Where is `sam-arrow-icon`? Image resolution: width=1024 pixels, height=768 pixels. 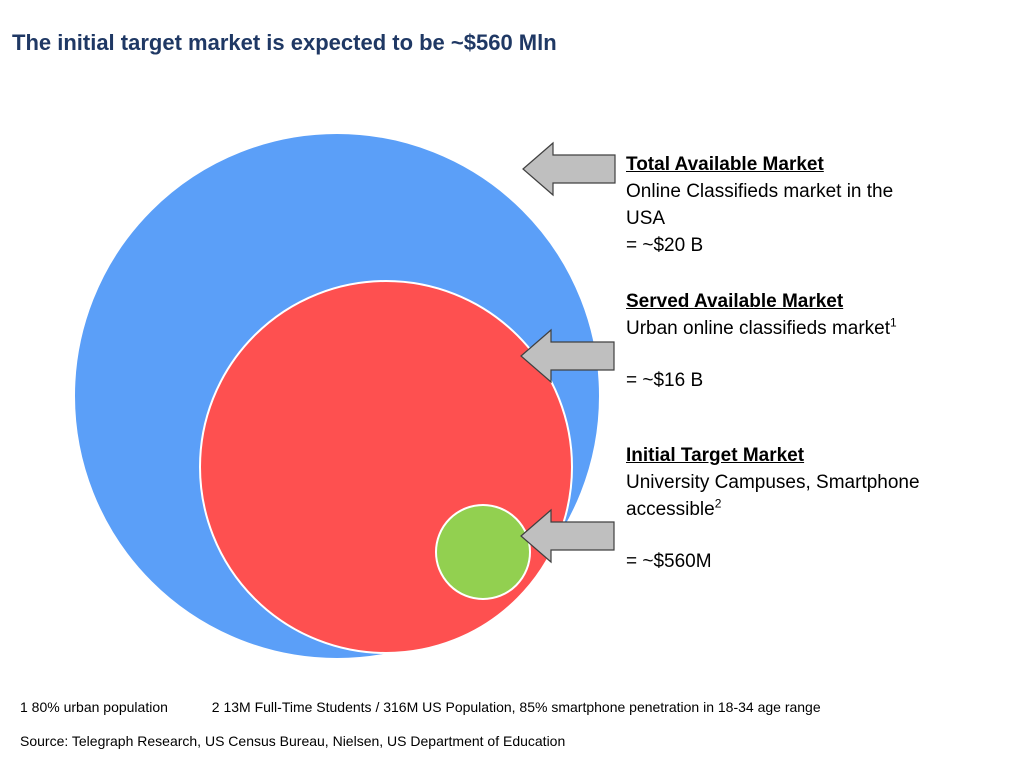 sam-arrow-icon is located at coordinates (567, 356).